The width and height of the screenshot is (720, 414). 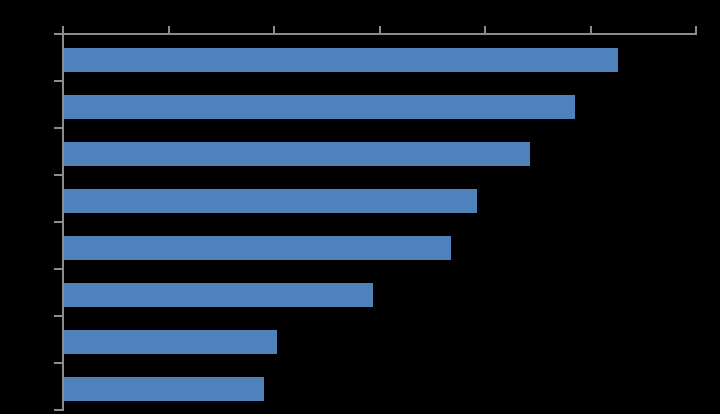 I want to click on value-axis-line, so click(x=379, y=34).